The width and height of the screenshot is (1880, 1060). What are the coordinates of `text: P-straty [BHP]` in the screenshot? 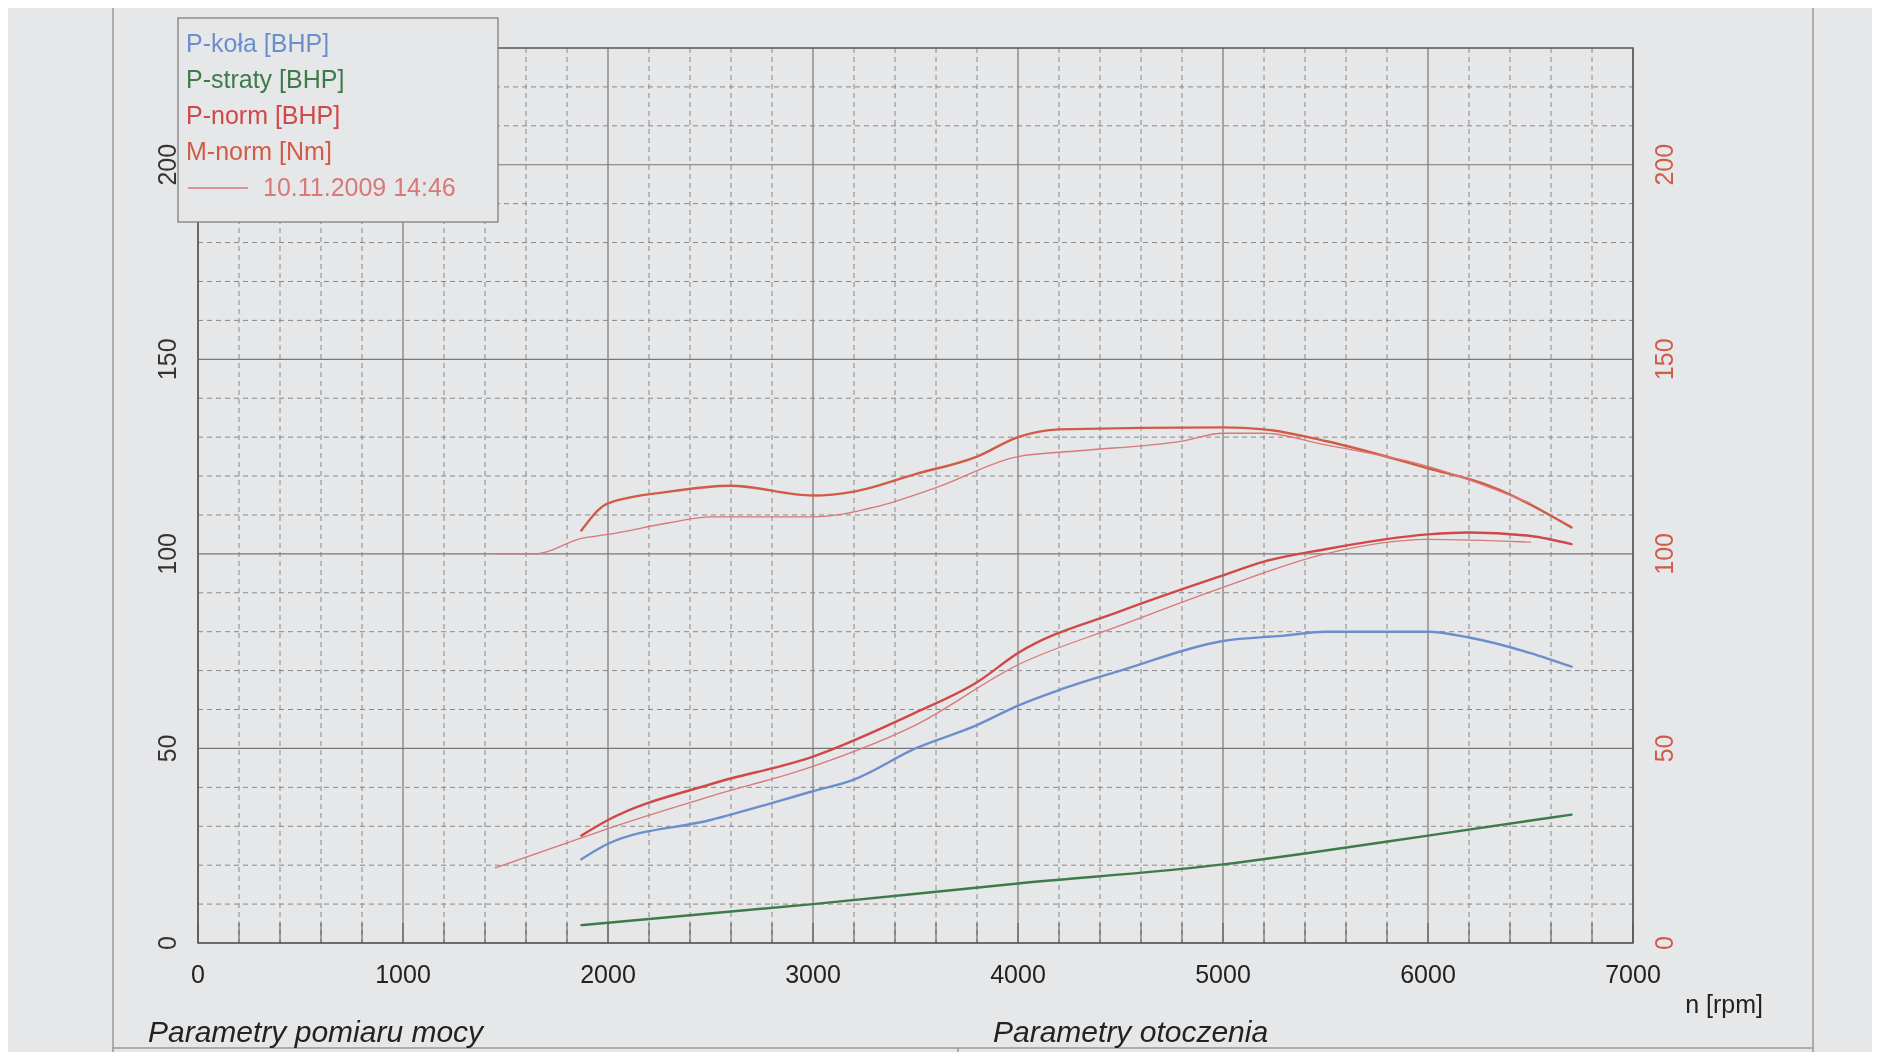 It's located at (265, 79).